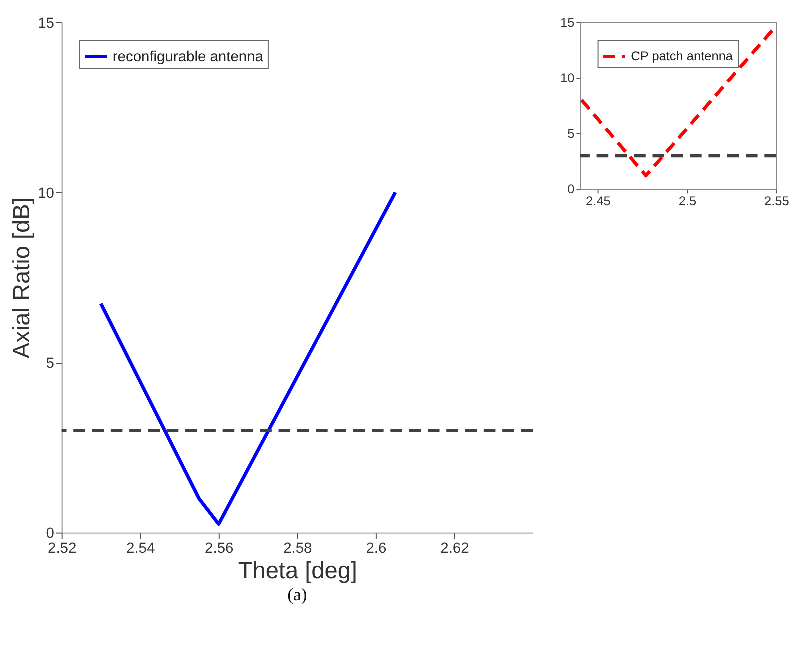 This screenshot has width=800, height=658. What do you see at coordinates (777, 200) in the screenshot?
I see `x-tick-label: 2.55` at bounding box center [777, 200].